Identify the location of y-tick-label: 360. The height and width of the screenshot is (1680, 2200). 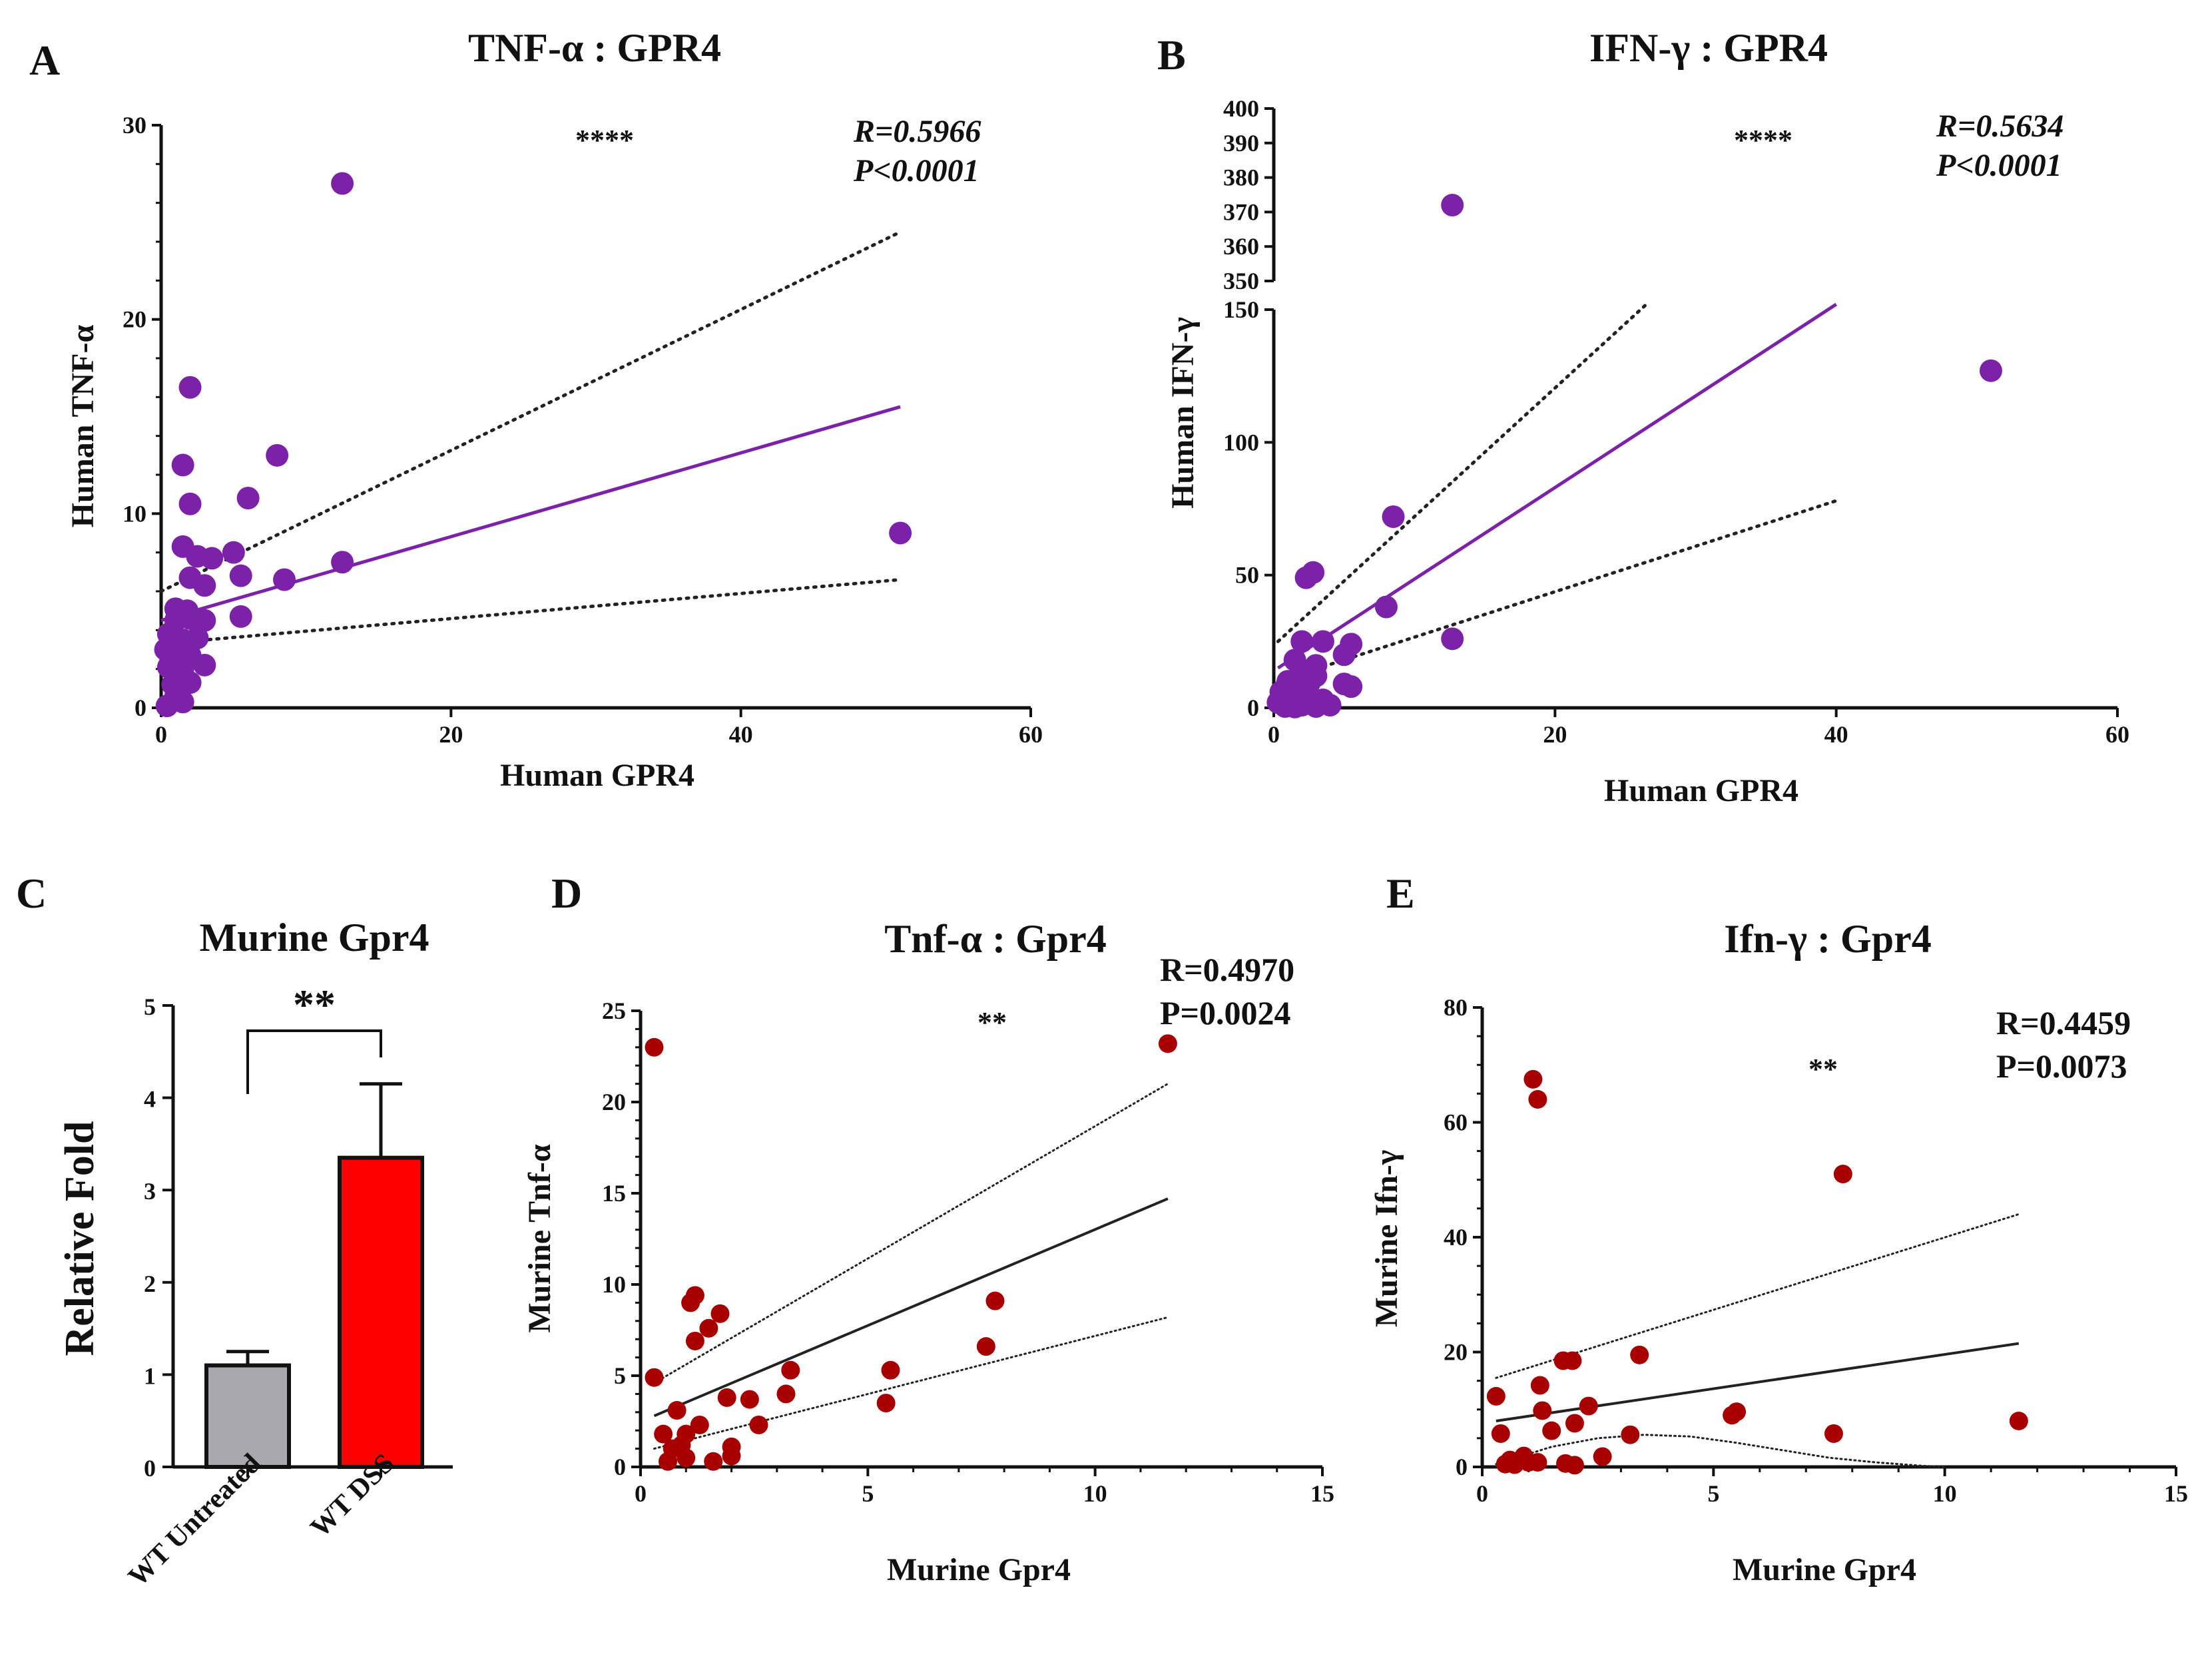
(1241, 247).